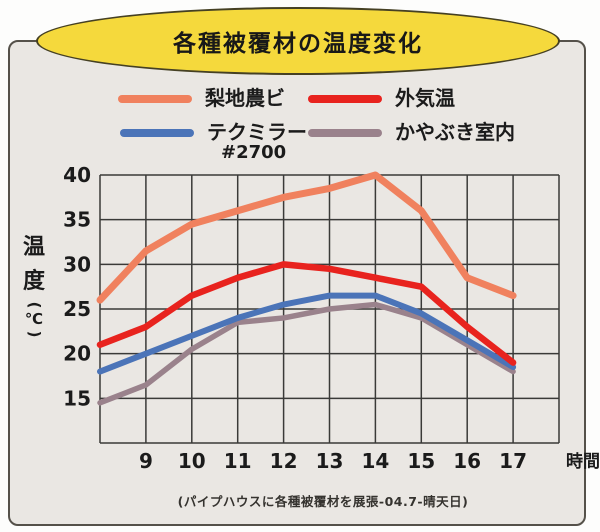 This screenshot has width=600, height=532. I want to click on x-tick-label: 12, so click(284, 461).